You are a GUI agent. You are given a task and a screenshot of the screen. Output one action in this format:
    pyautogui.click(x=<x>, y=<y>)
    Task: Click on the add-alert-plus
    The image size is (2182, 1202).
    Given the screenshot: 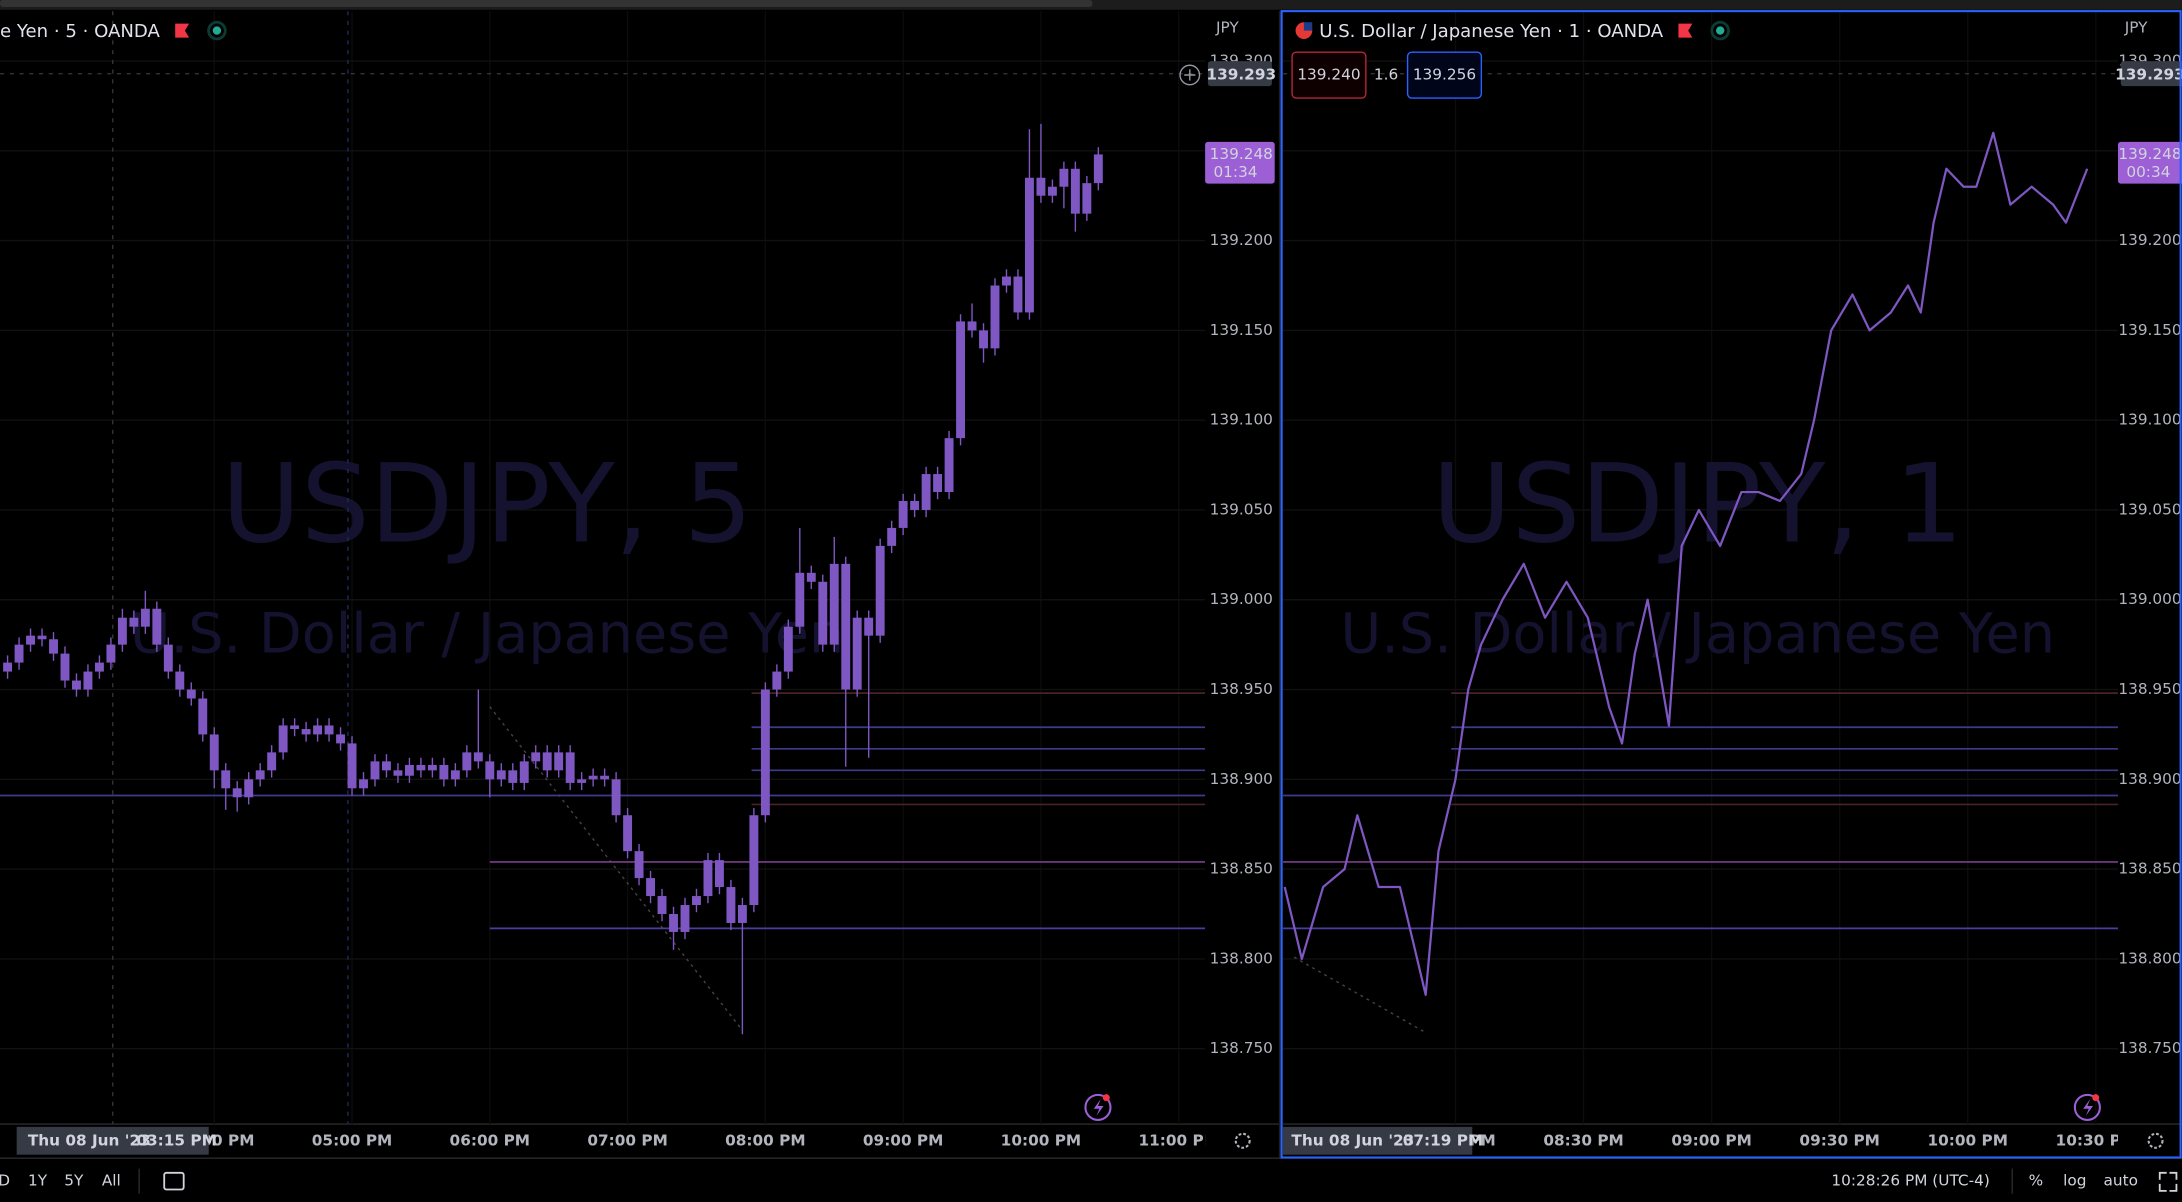 What is the action you would take?
    pyautogui.click(x=1190, y=75)
    